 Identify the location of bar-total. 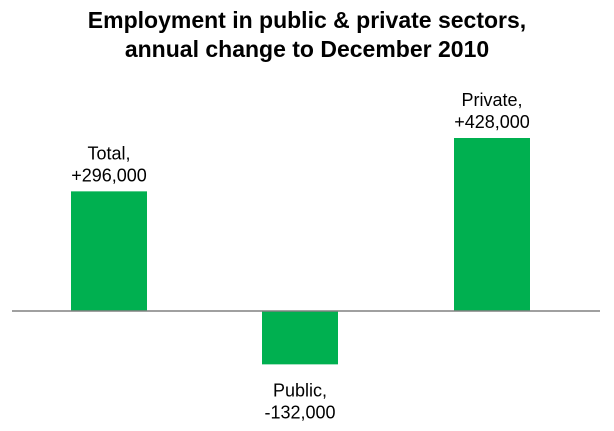
(109, 251).